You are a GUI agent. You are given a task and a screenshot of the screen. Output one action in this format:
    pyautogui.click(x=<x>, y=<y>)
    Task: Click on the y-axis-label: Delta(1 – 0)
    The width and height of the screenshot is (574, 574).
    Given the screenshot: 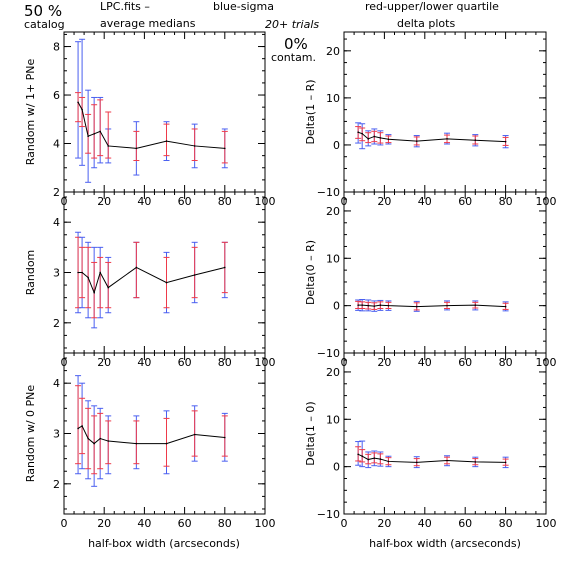 What is the action you would take?
    pyautogui.click(x=310, y=433)
    